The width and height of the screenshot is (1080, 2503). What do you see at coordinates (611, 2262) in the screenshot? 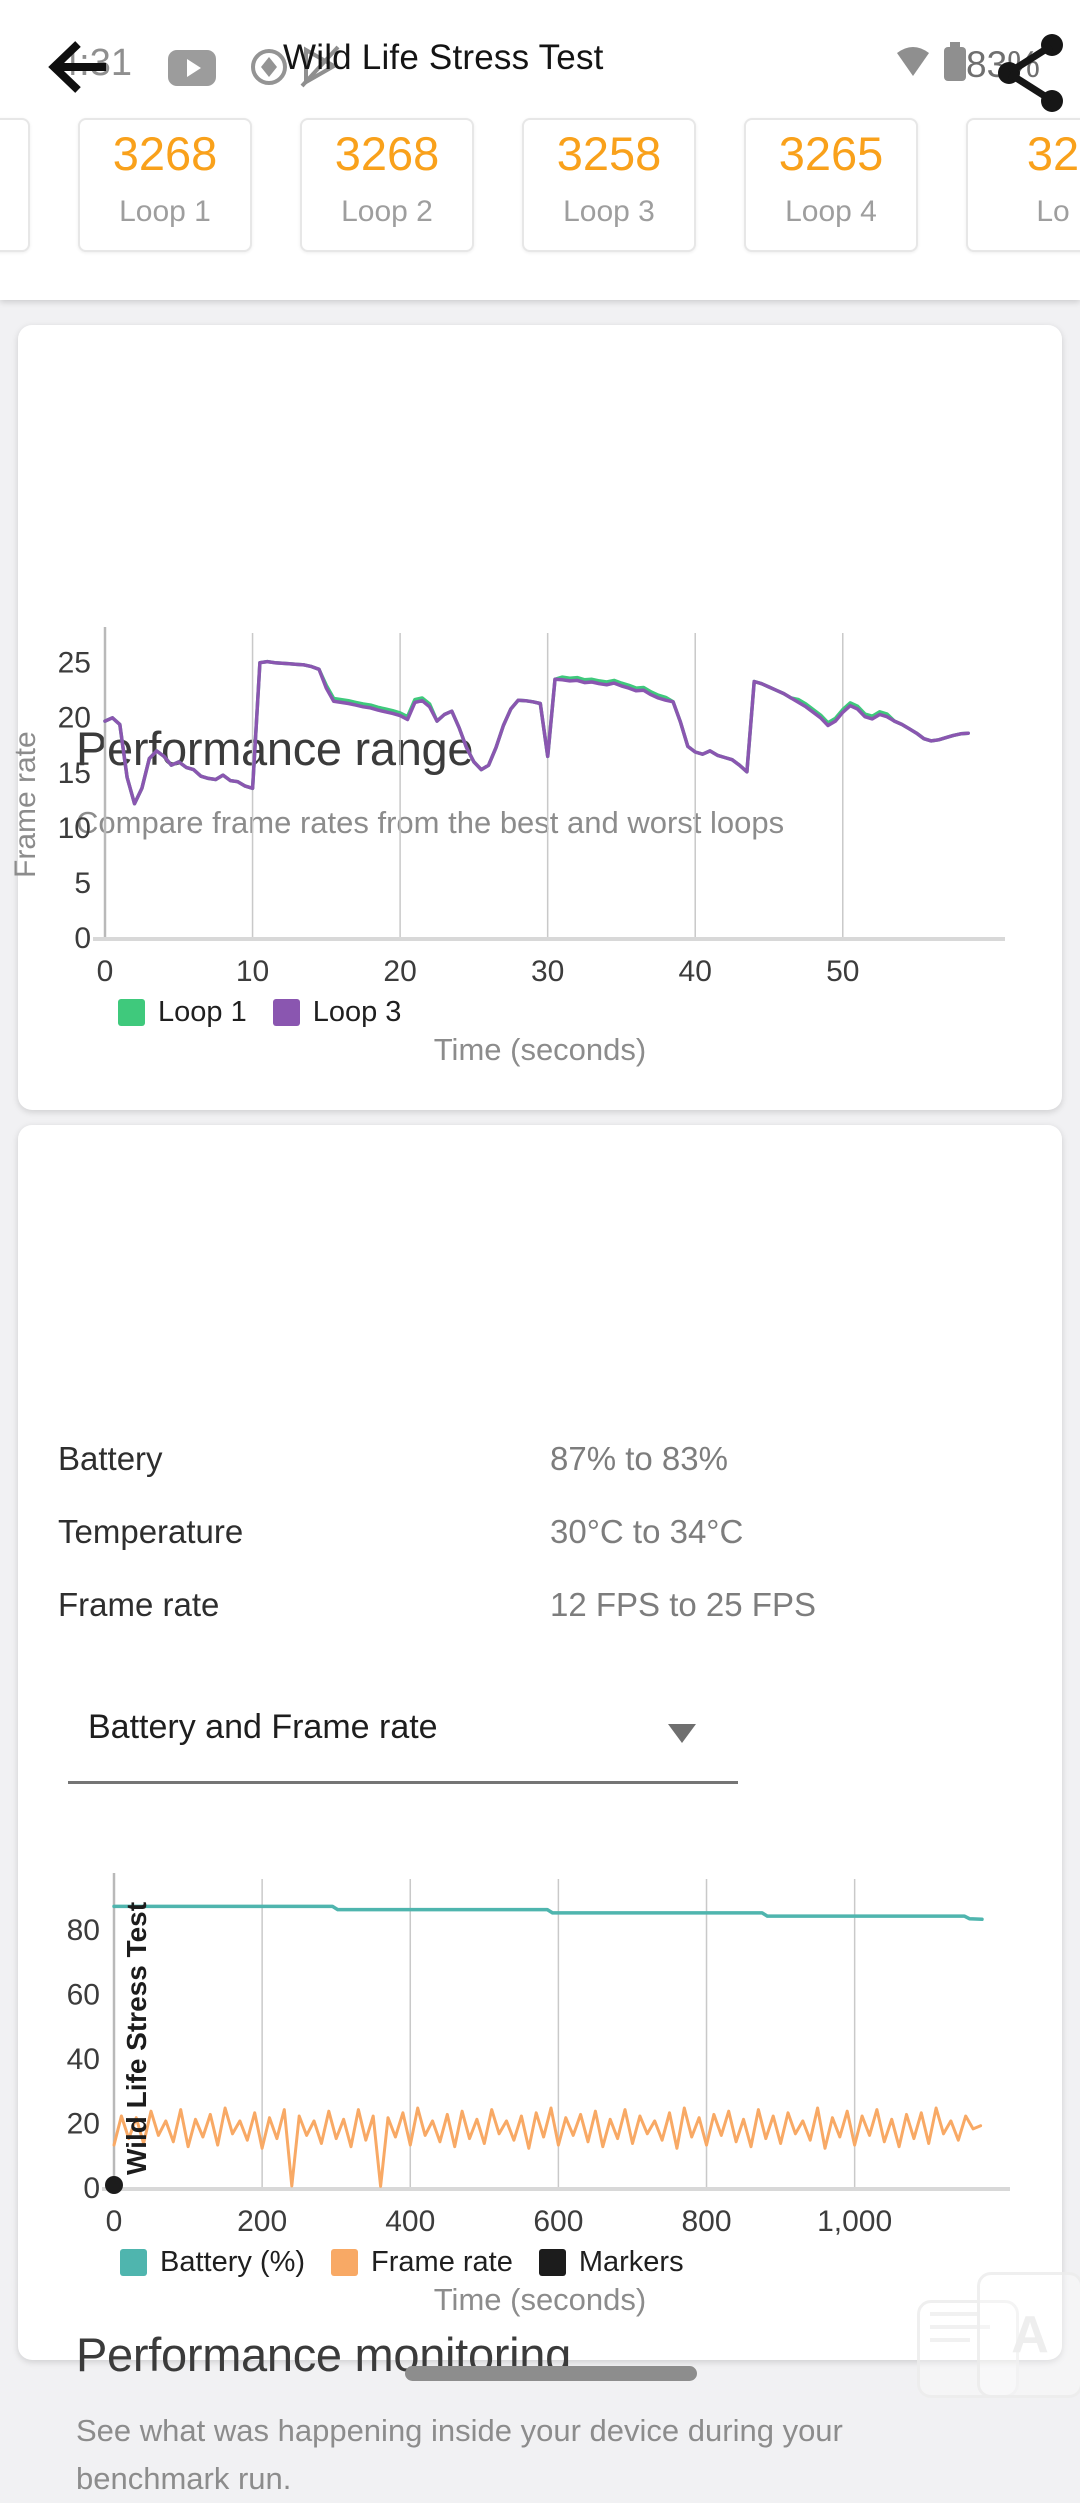
I see `legend-item-markers: Markers` at bounding box center [611, 2262].